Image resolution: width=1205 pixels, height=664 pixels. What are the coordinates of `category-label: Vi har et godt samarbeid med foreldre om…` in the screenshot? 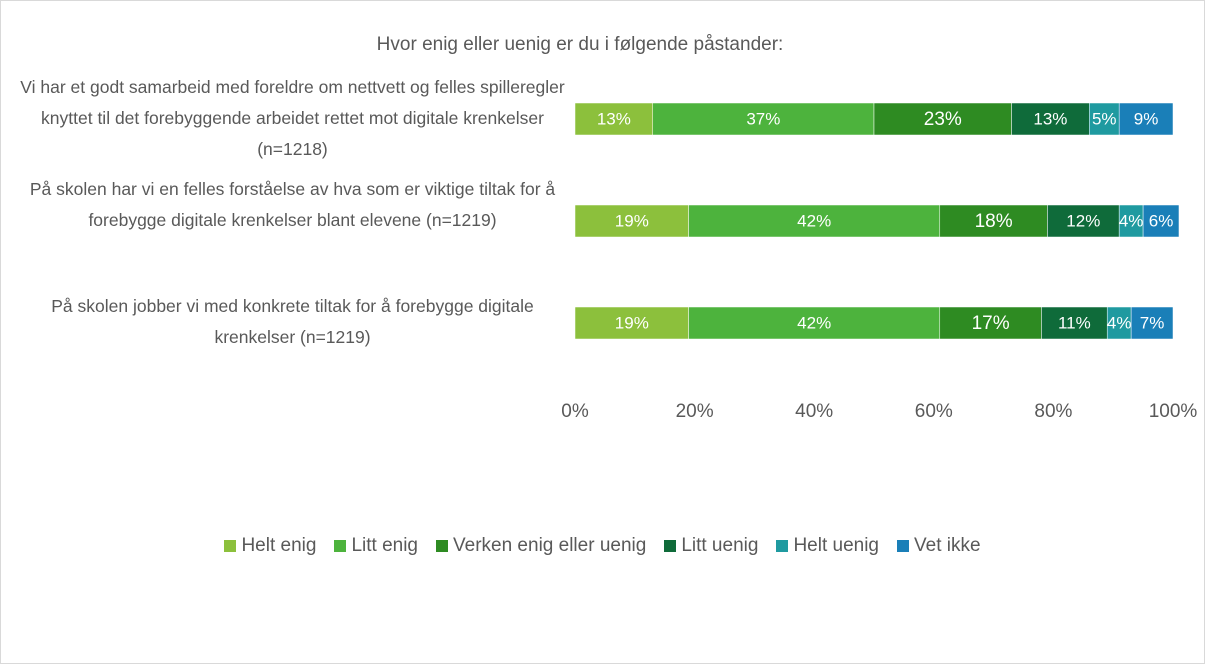 It's located at (292, 118).